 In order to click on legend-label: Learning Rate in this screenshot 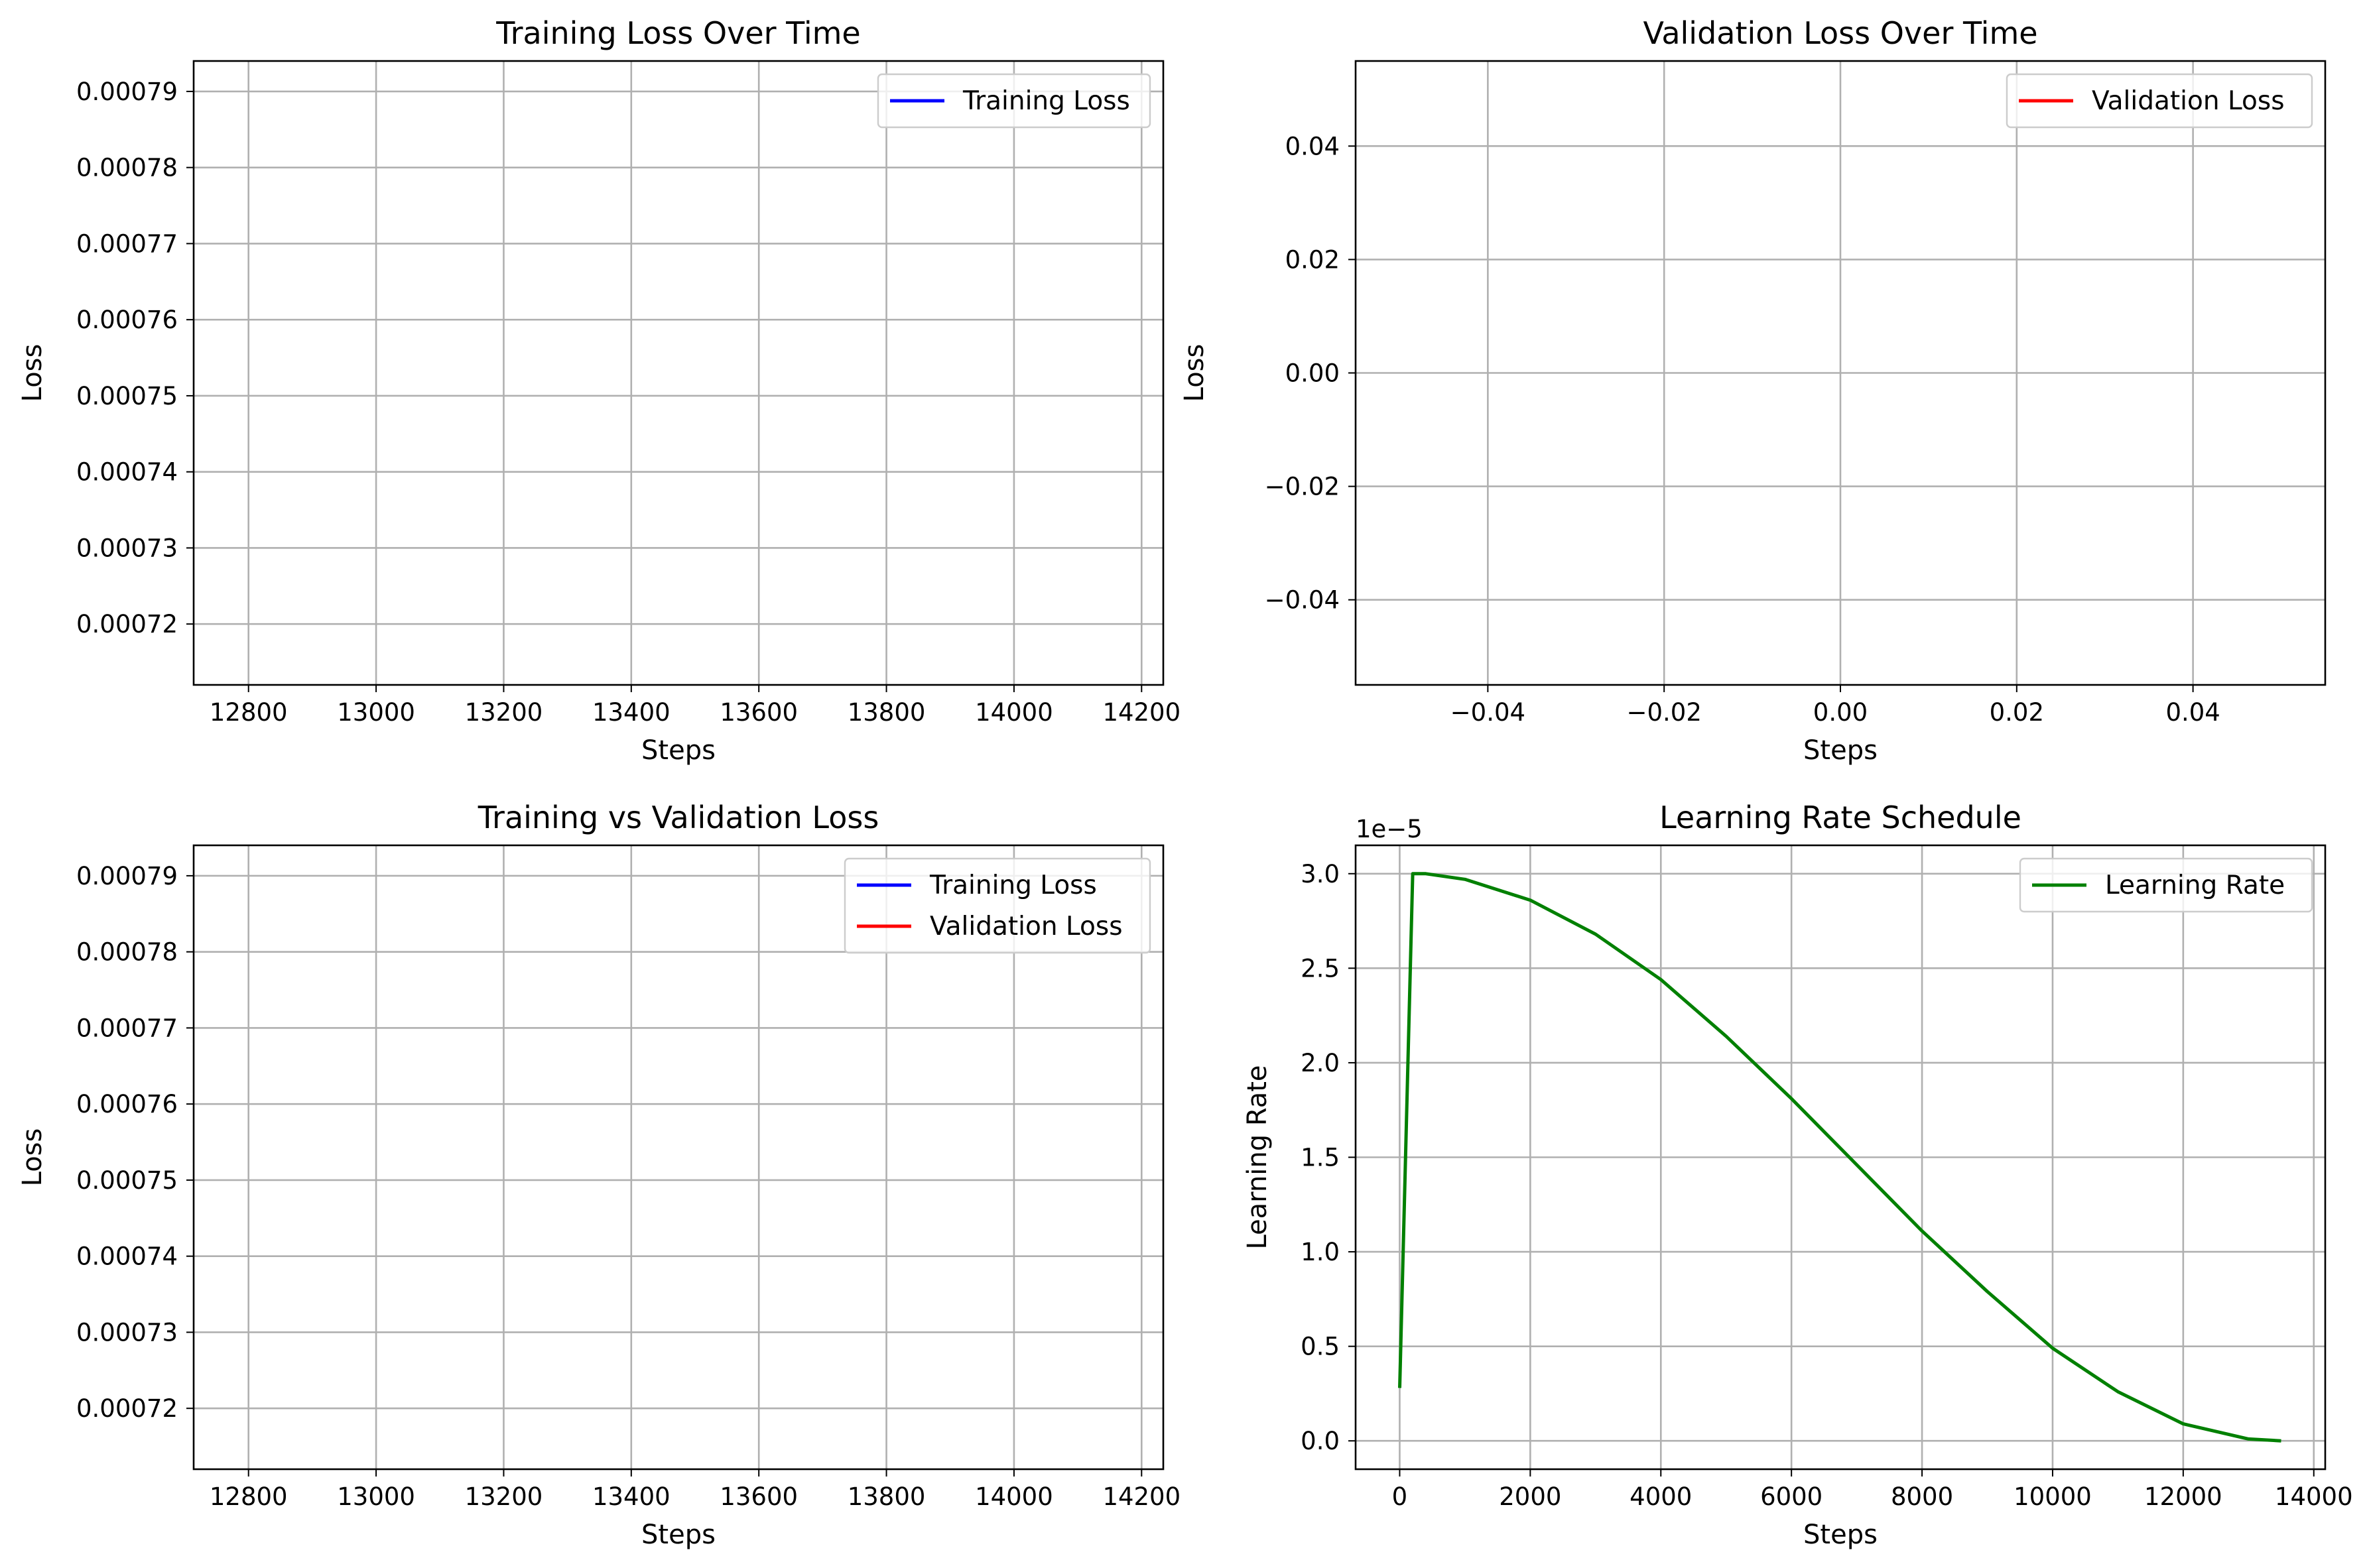, I will do `click(2195, 885)`.